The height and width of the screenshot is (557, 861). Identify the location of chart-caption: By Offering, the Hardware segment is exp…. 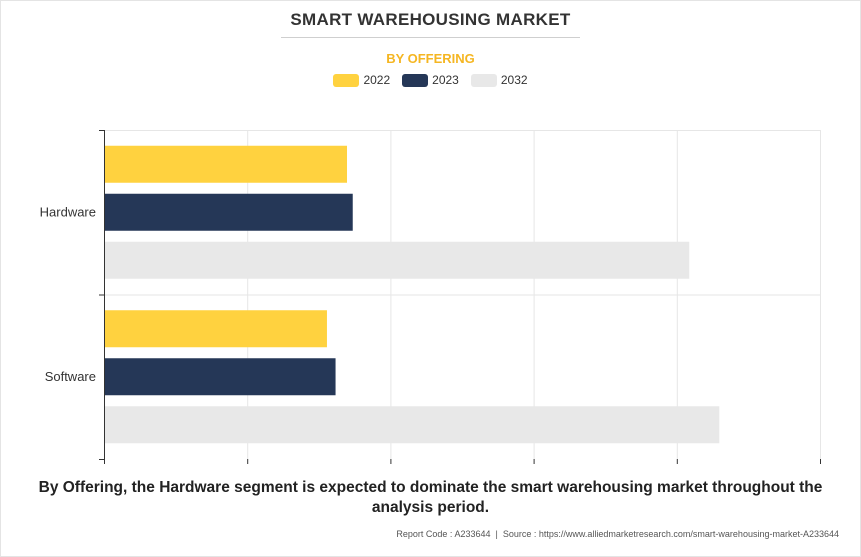
(430, 497).